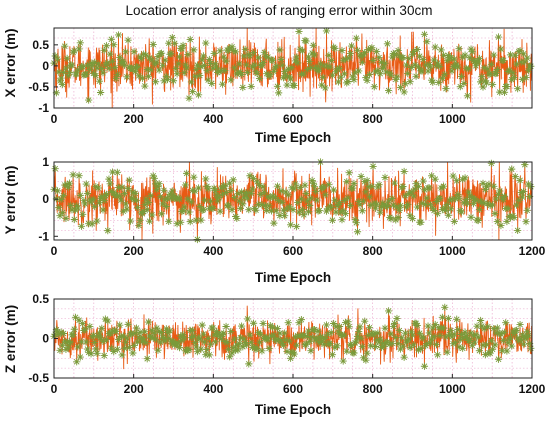  What do you see at coordinates (293, 277) in the screenshot?
I see `panel-y-xlabel: Time Epoch` at bounding box center [293, 277].